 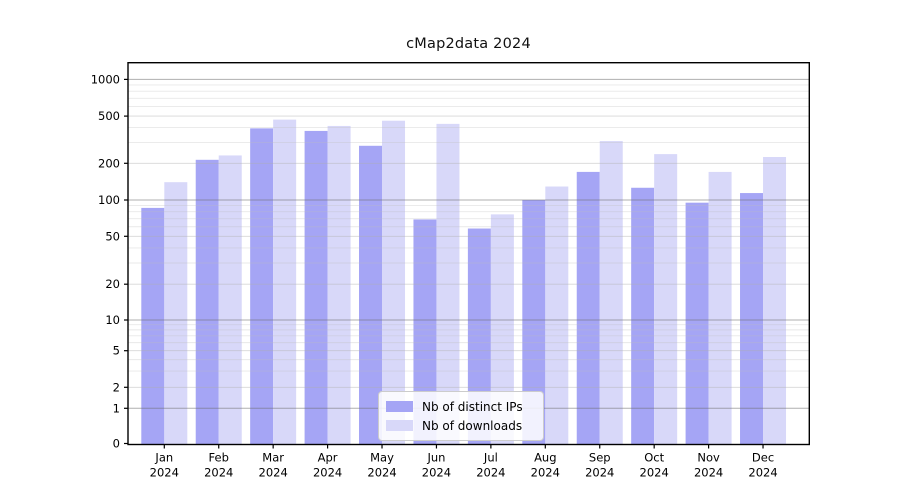 I want to click on legend-item-distinct-ips: Nb of distinct IPs, so click(x=459, y=406).